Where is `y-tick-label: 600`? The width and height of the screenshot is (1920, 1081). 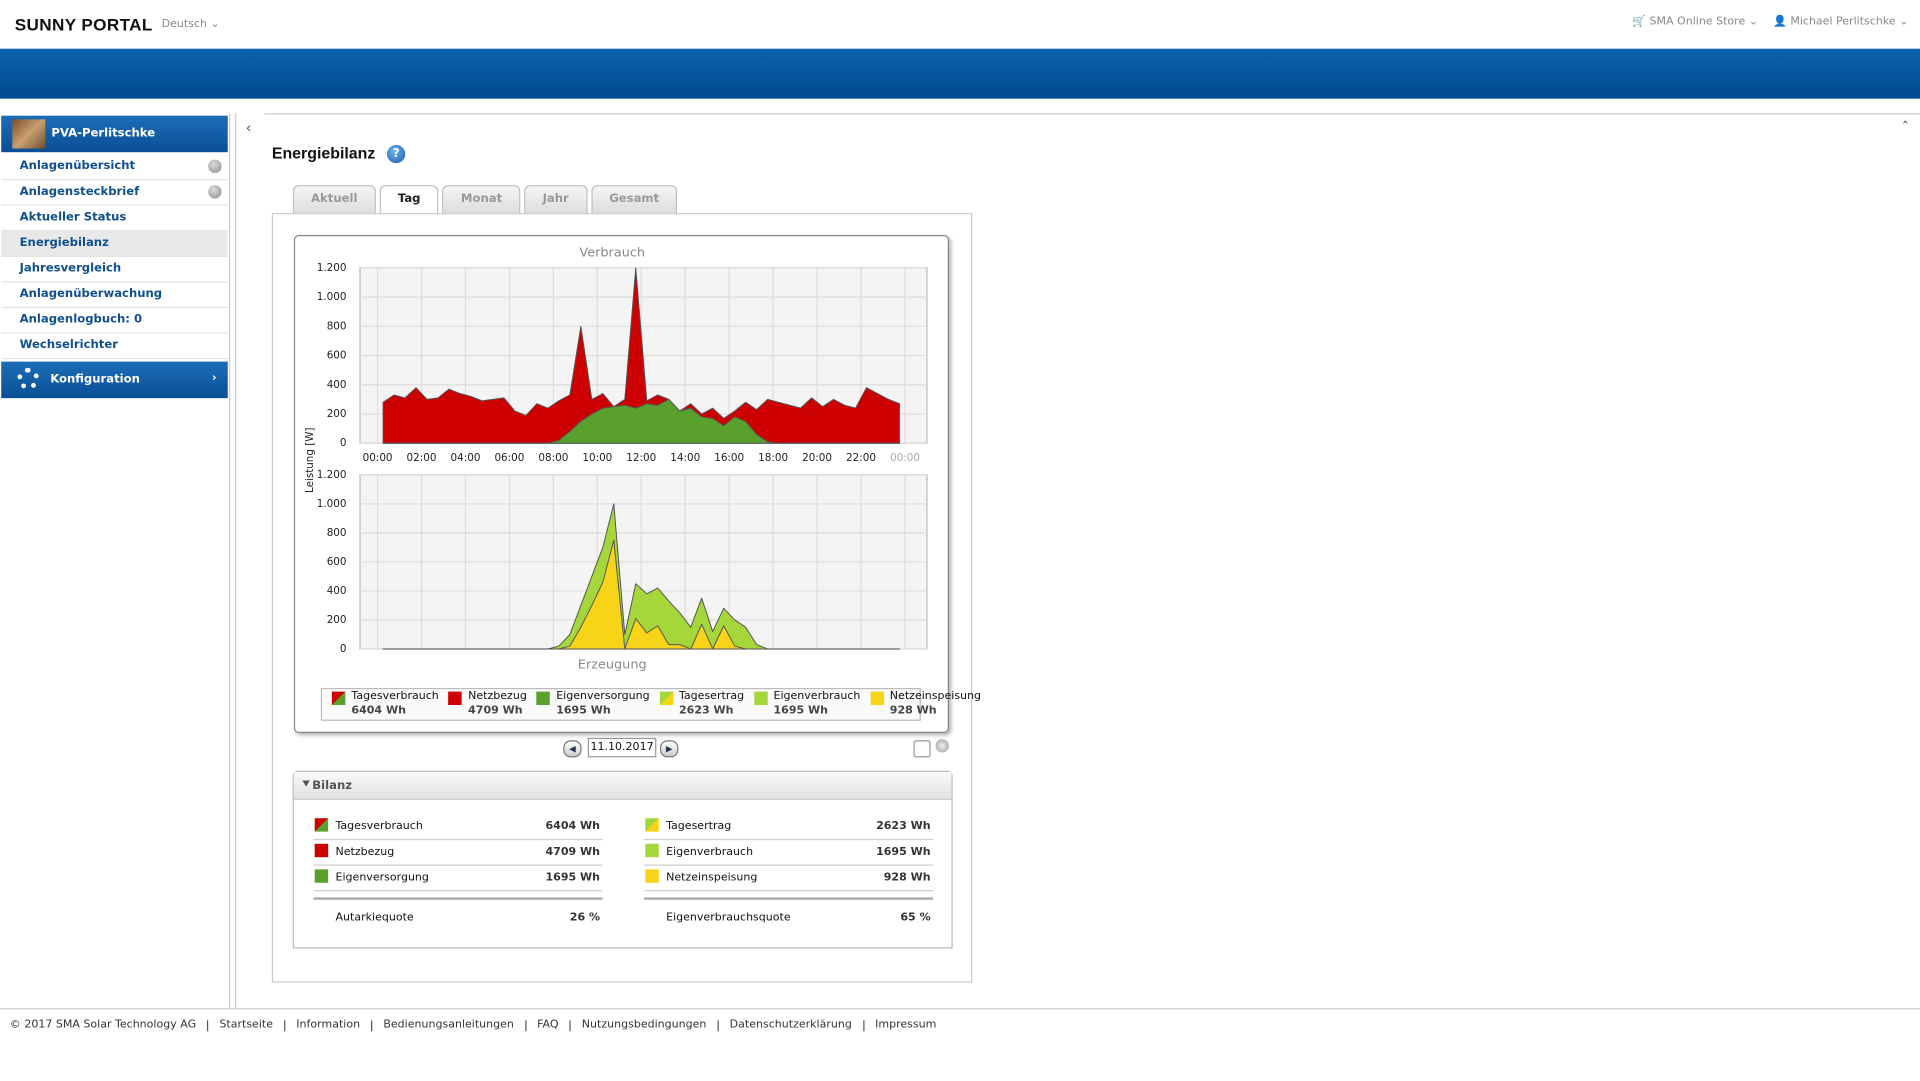 y-tick-label: 600 is located at coordinates (337, 356).